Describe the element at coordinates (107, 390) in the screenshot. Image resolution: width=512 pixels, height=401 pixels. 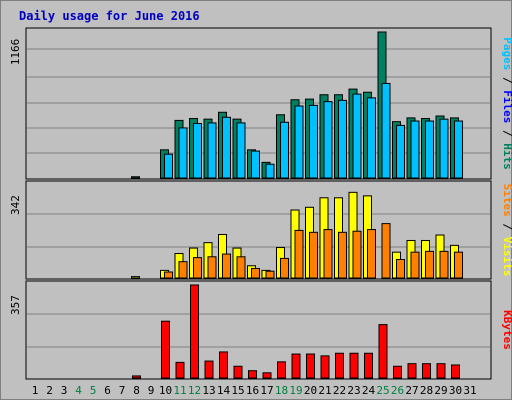
I see `x-tick-day-6: 6` at that location.